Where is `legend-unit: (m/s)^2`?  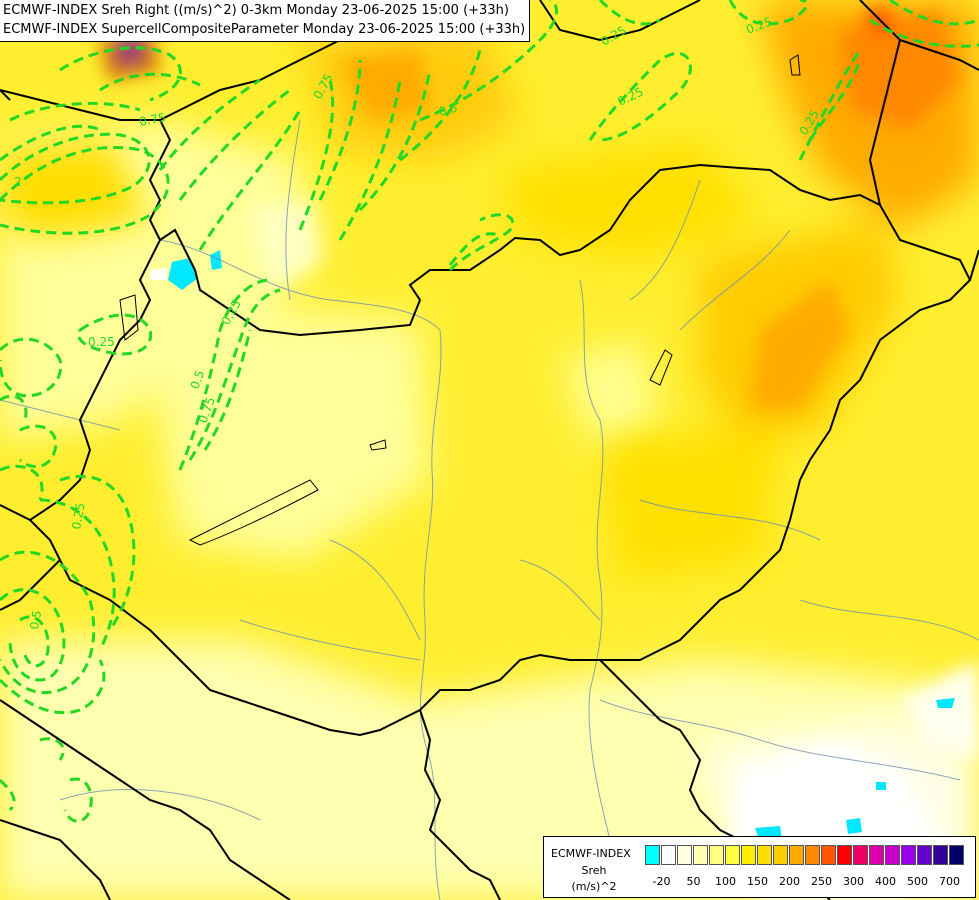 legend-unit: (m/s)^2 is located at coordinates (594, 886).